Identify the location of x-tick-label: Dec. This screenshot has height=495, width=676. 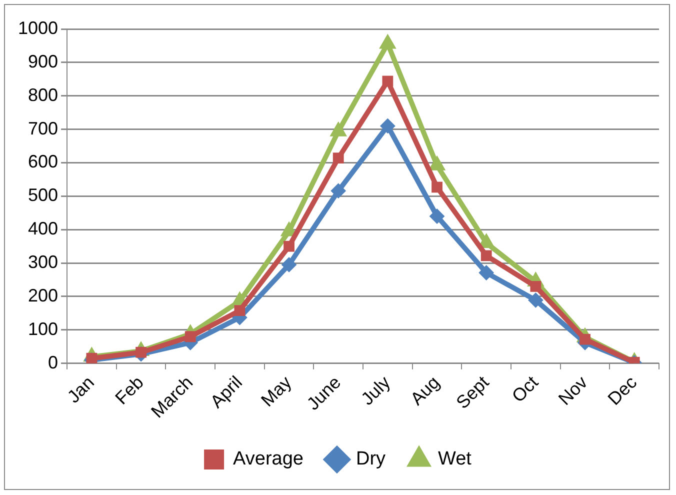
(622, 390).